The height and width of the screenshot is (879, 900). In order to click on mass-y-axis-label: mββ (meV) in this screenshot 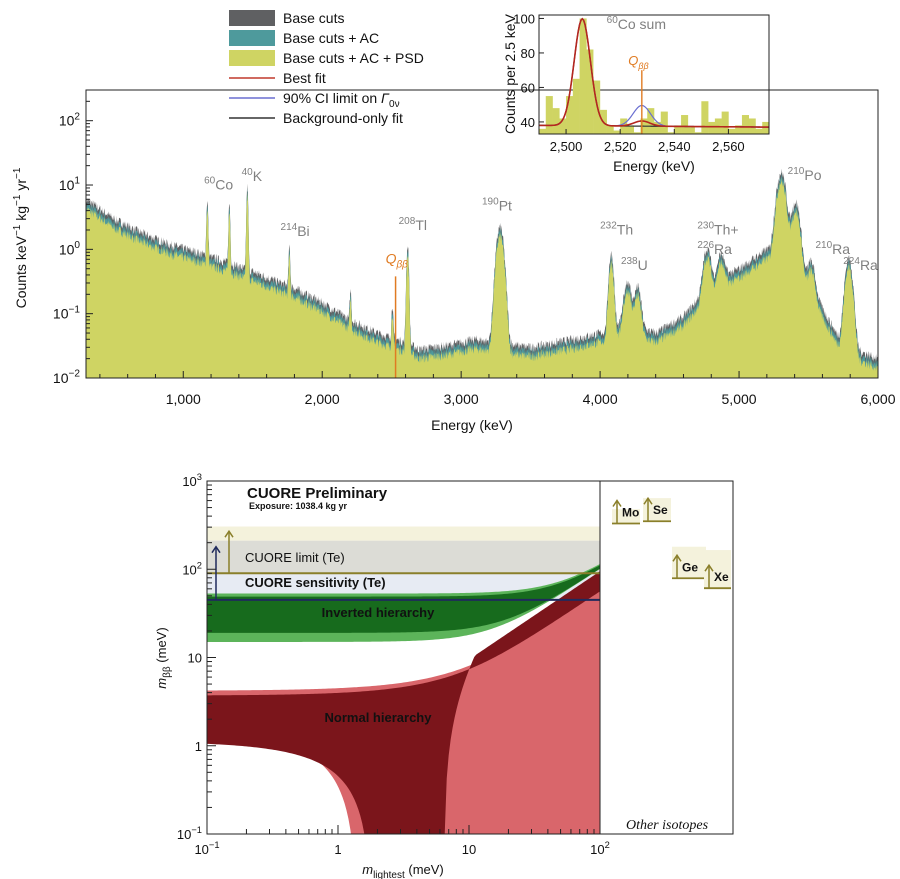, I will do `click(163, 657)`.